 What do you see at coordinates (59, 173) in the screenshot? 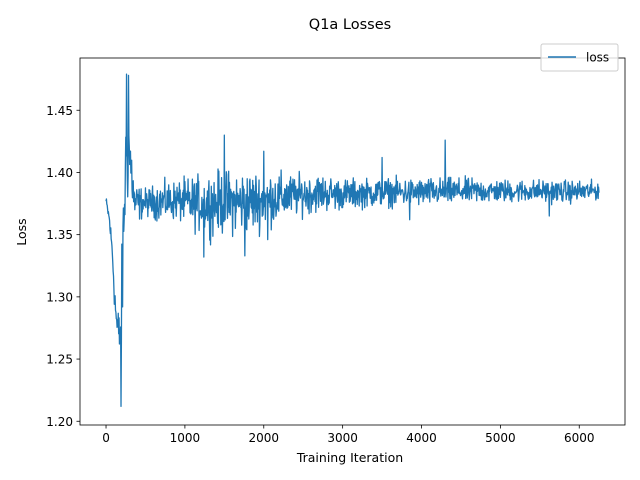
I see `y-tick-label: 1.40` at bounding box center [59, 173].